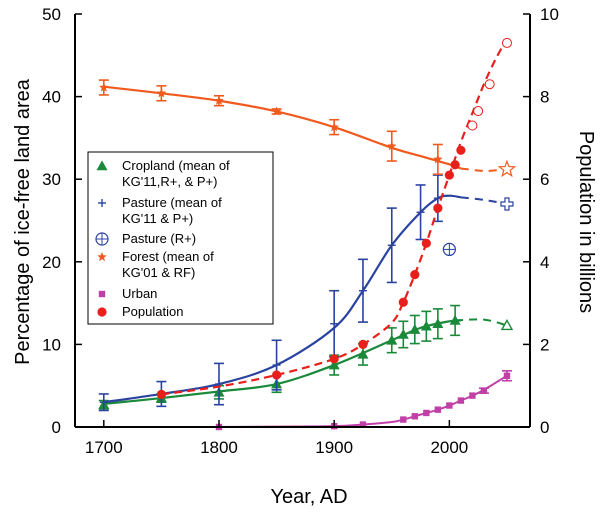 This screenshot has height=524, width=600. Describe the element at coordinates (586, 222) in the screenshot. I see `y-axis-label-right: Population in billions` at that location.